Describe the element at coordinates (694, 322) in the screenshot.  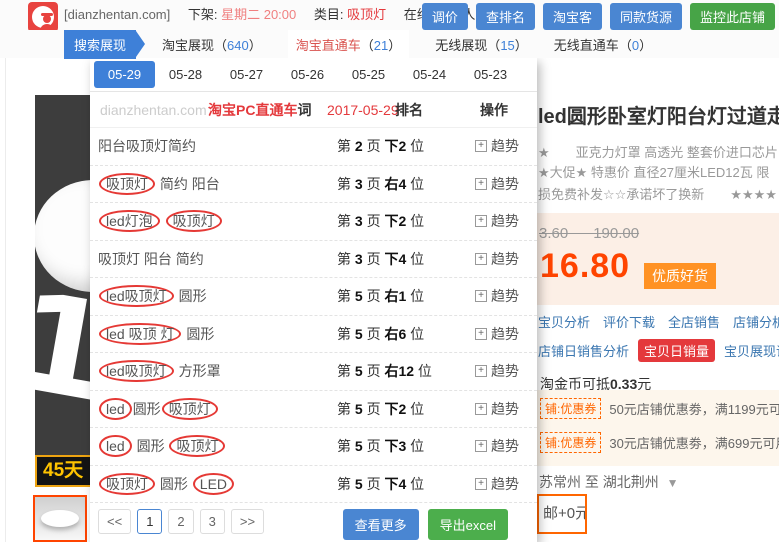
I see `product-link: 全店销售` at that location.